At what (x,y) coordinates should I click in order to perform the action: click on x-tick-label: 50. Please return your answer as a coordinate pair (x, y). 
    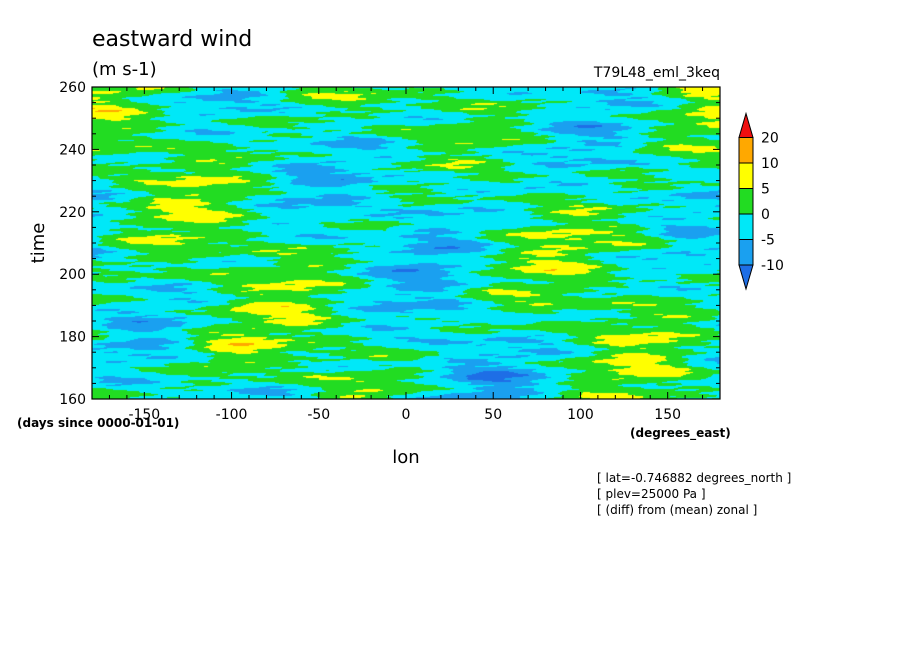
    Looking at the image, I should click on (493, 415).